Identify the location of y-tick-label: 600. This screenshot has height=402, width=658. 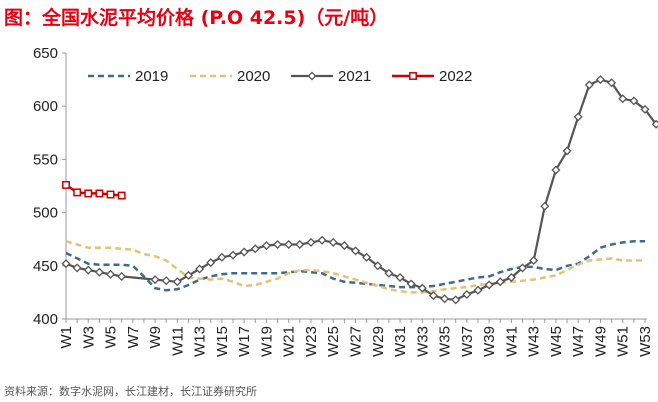
(45, 106).